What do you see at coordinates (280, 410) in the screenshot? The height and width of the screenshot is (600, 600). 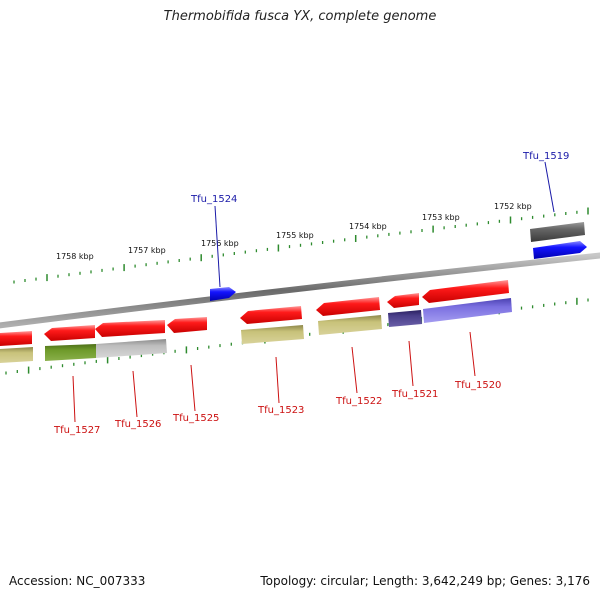 I see `gene-label-tfu-1523: Tfu_1523` at bounding box center [280, 410].